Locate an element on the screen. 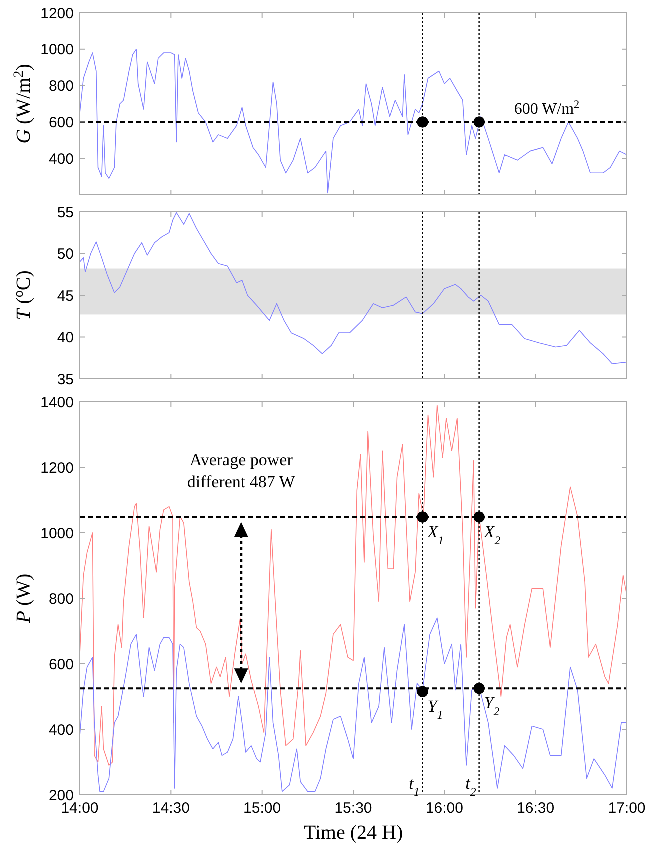 This screenshot has height=847, width=660. ref-line-label: 600 W/m$^{2}$ is located at coordinates (547, 108).